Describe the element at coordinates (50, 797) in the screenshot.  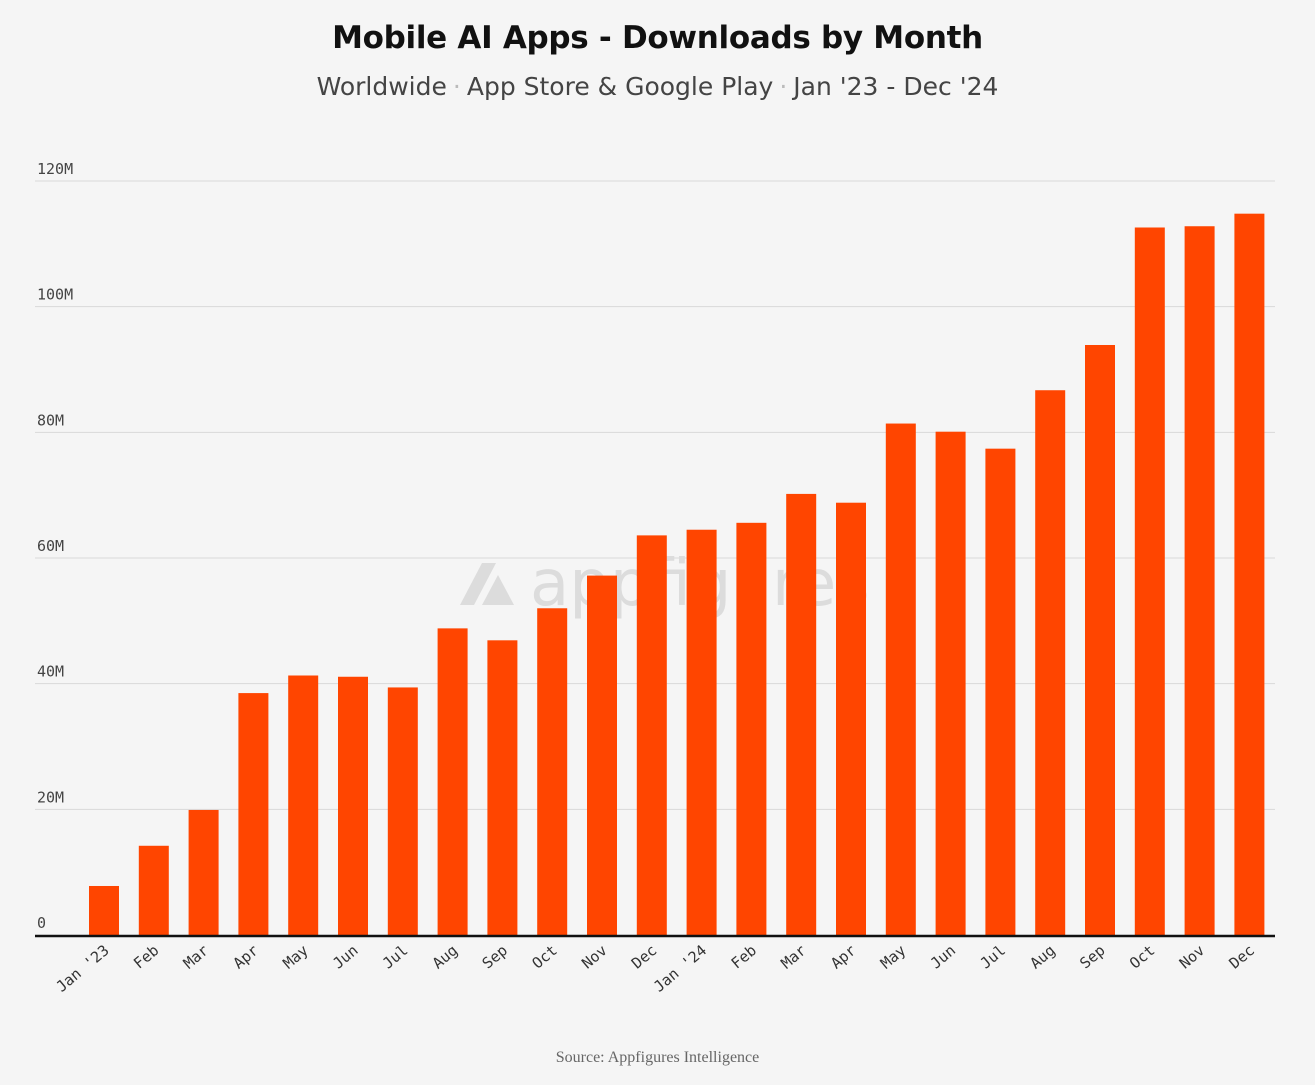
I see `y-tick-label: 20M` at that location.